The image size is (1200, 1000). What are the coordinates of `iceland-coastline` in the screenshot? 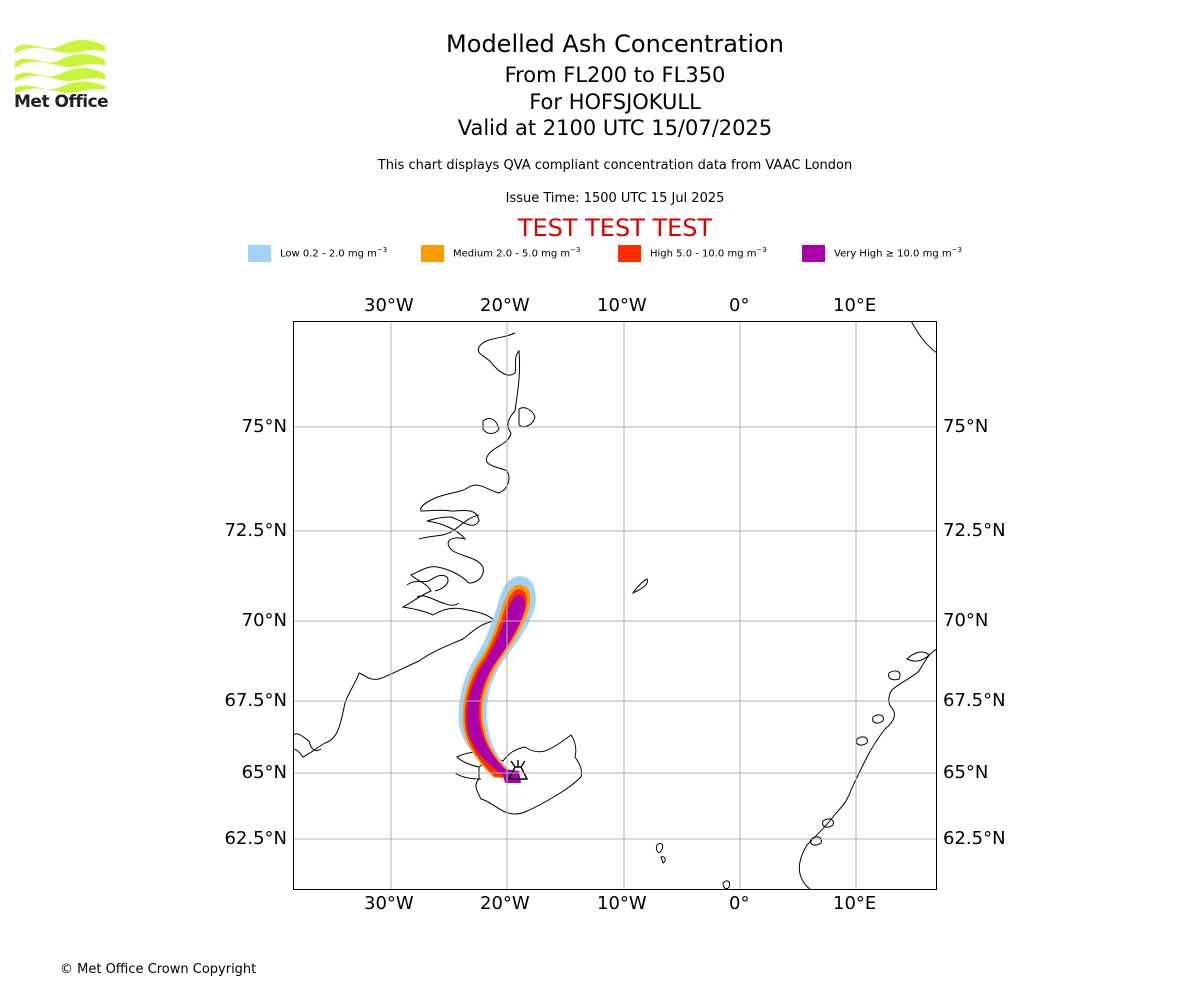 It's located at (528, 774).